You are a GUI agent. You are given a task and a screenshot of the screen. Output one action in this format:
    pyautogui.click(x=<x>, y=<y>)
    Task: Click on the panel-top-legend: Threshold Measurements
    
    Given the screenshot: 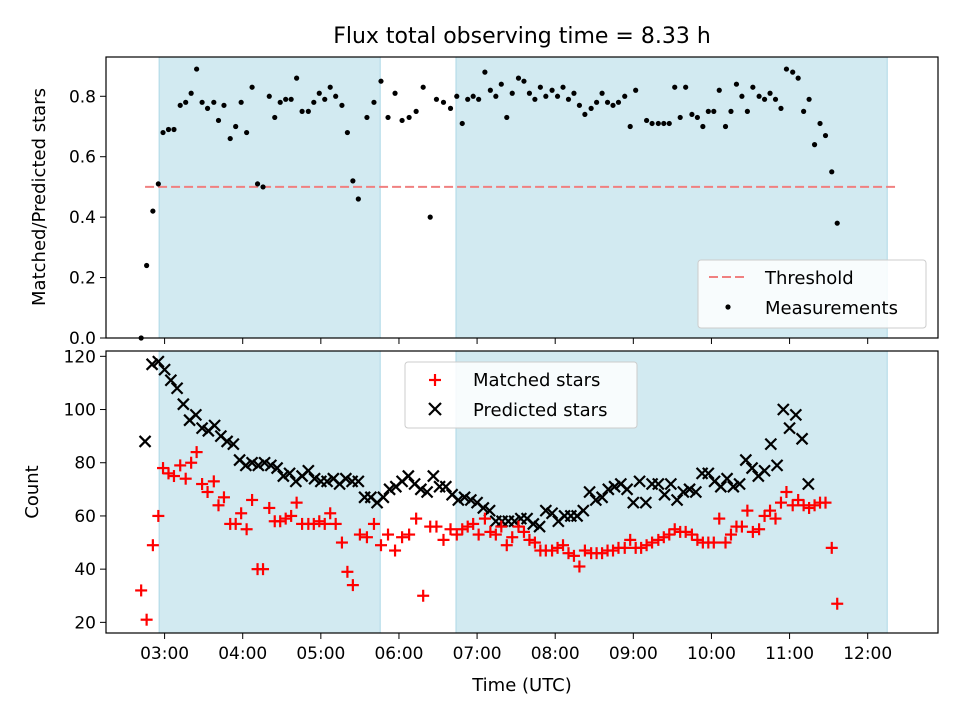 What is the action you would take?
    pyautogui.click(x=812, y=294)
    